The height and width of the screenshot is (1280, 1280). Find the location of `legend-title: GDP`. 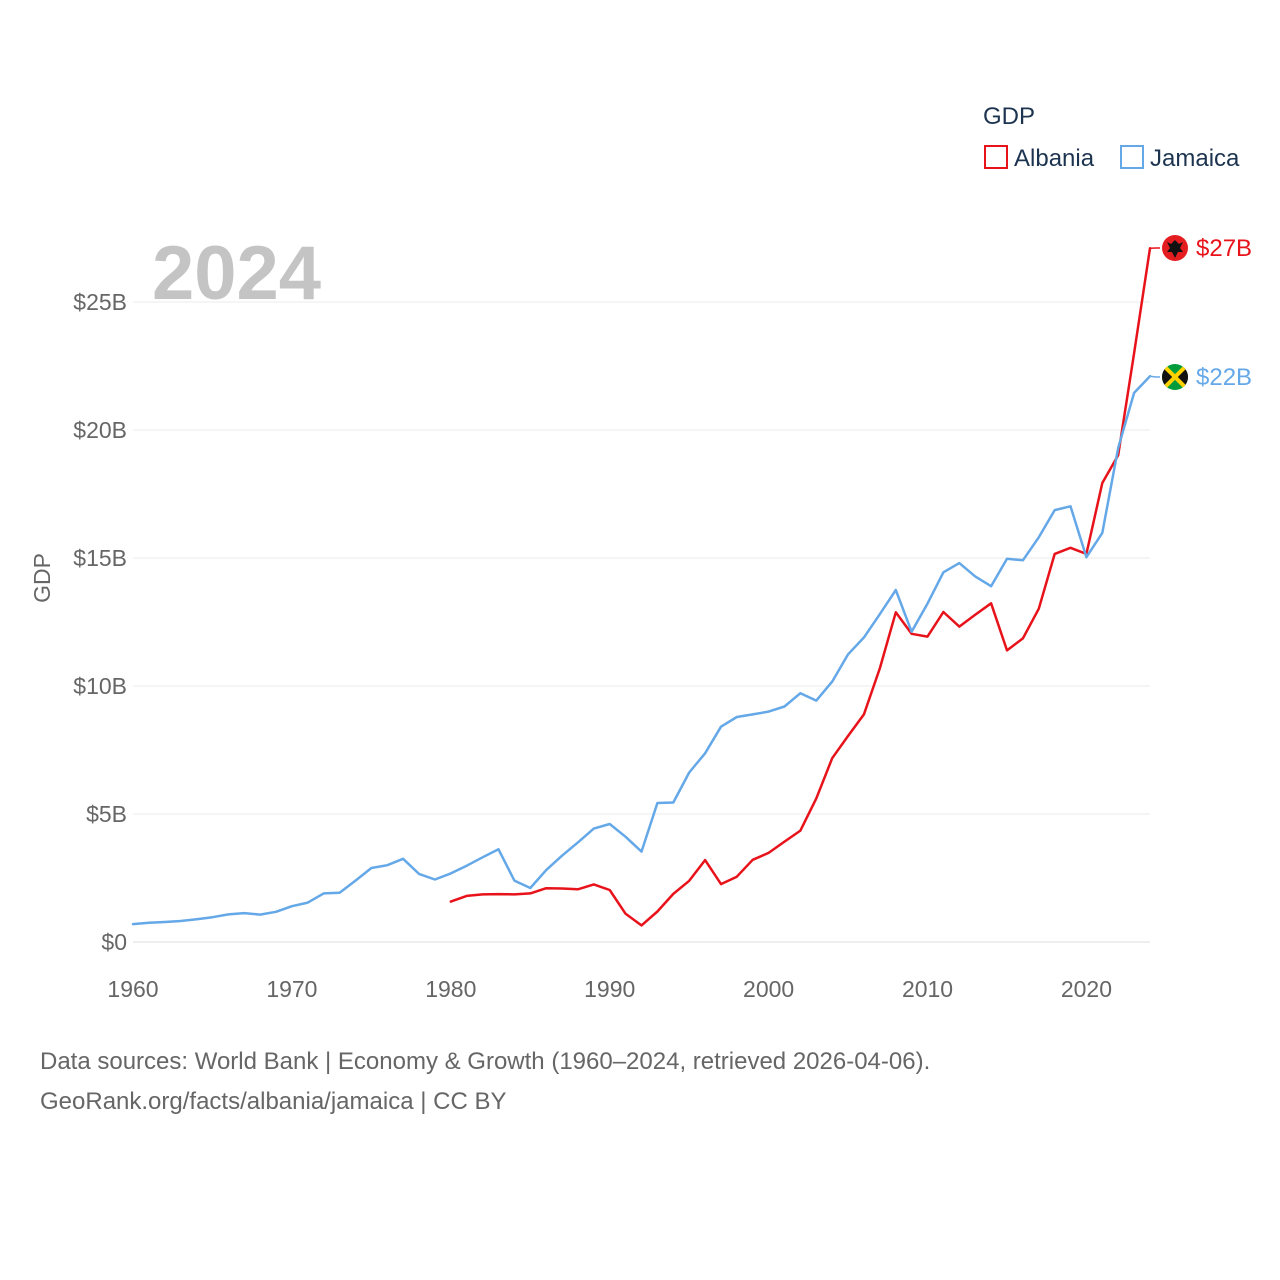

legend-title: GDP is located at coordinates (1009, 116).